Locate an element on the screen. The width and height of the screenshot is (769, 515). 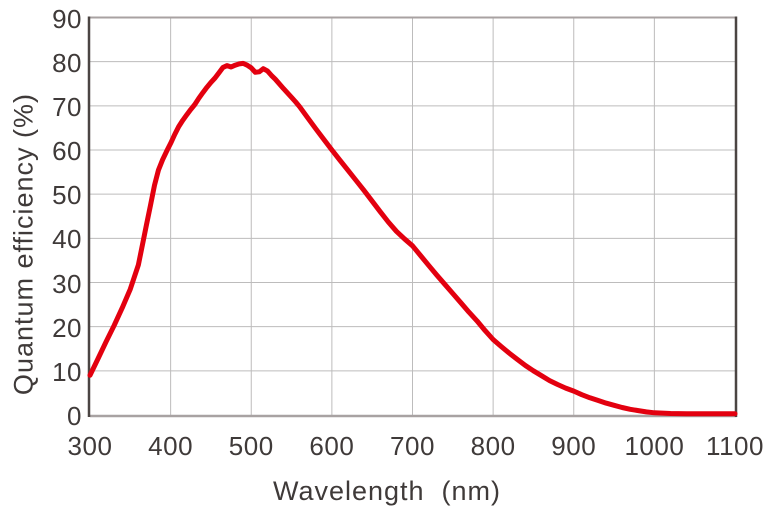
x-tick-label: 1000 is located at coordinates (654, 446).